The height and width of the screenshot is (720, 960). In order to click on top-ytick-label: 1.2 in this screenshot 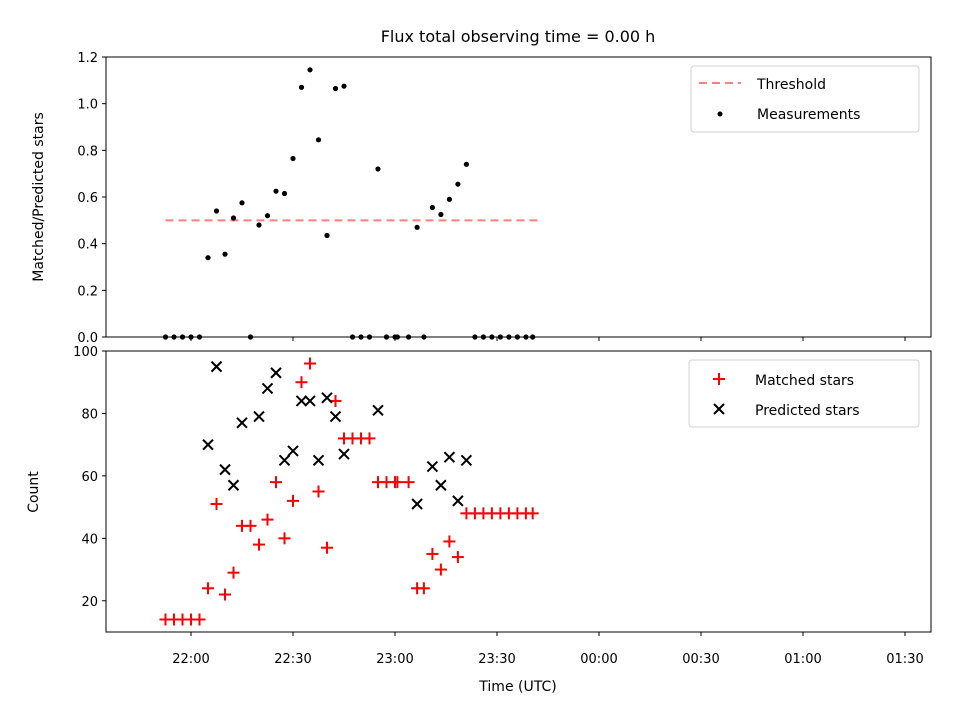, I will do `click(87, 58)`.